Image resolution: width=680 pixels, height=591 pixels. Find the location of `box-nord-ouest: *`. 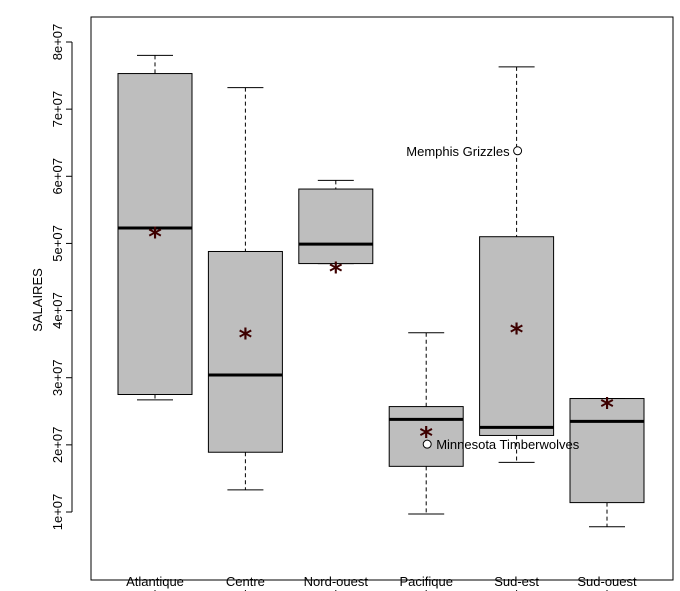

box-nord-ouest: * is located at coordinates (336, 233).